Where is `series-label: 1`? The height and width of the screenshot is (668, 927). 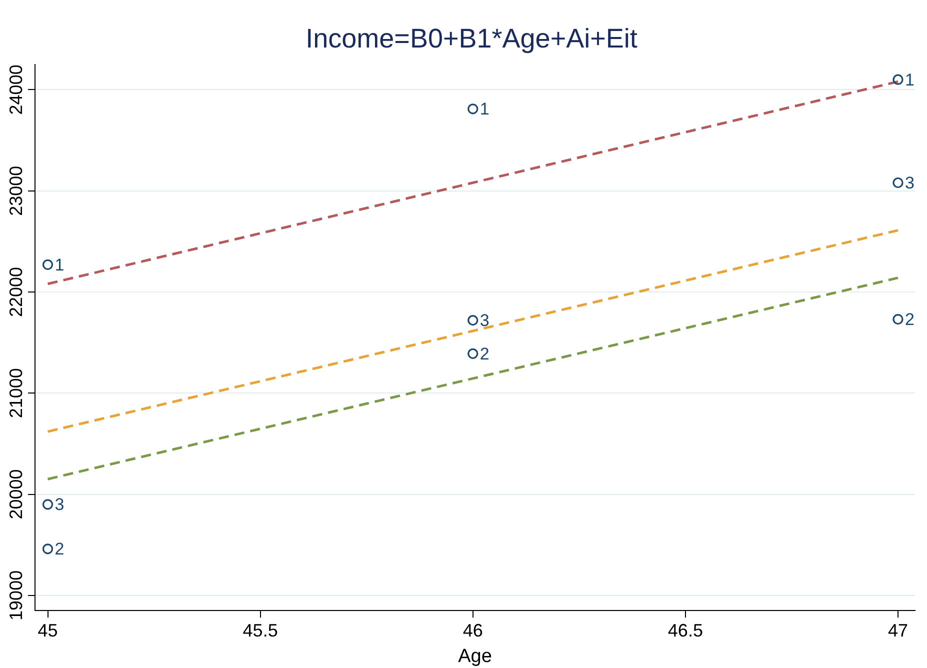
series-label: 1 is located at coordinates (59, 264).